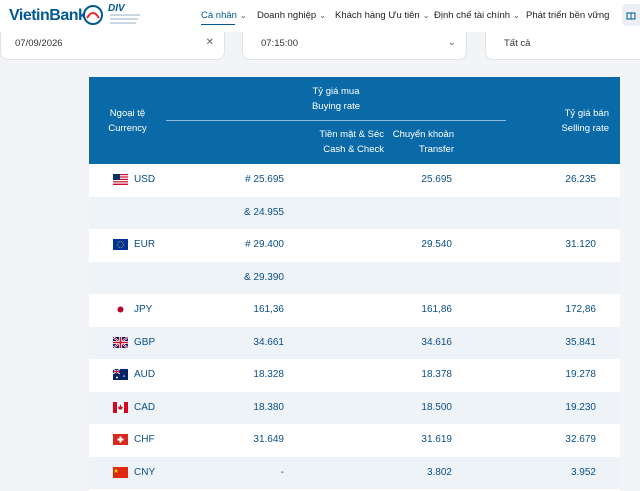  I want to click on nav-item-phat-trien-ben-vung: Phát triển bền vững, so click(567, 15).